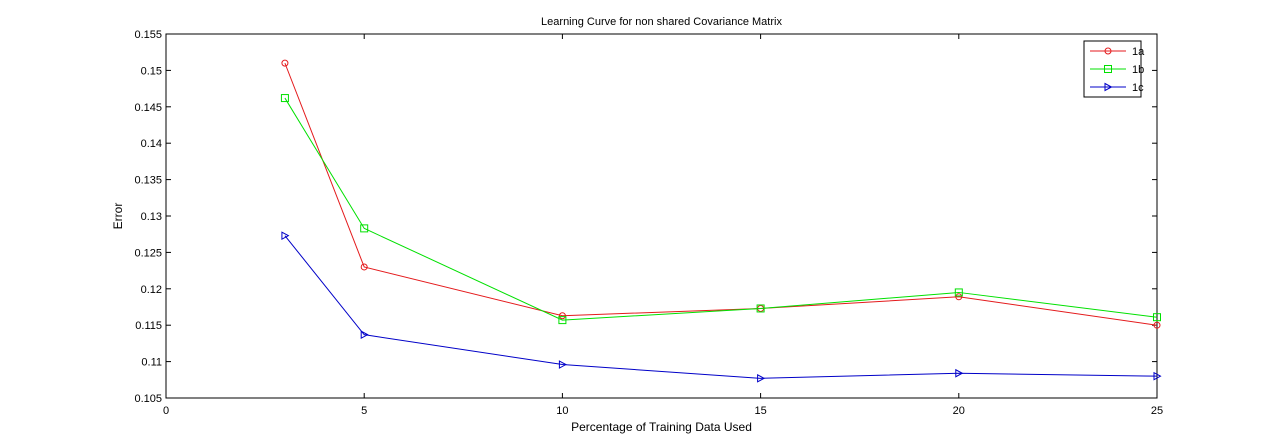 The image size is (1278, 447). I want to click on y-tick-label: 0.12, so click(151, 290).